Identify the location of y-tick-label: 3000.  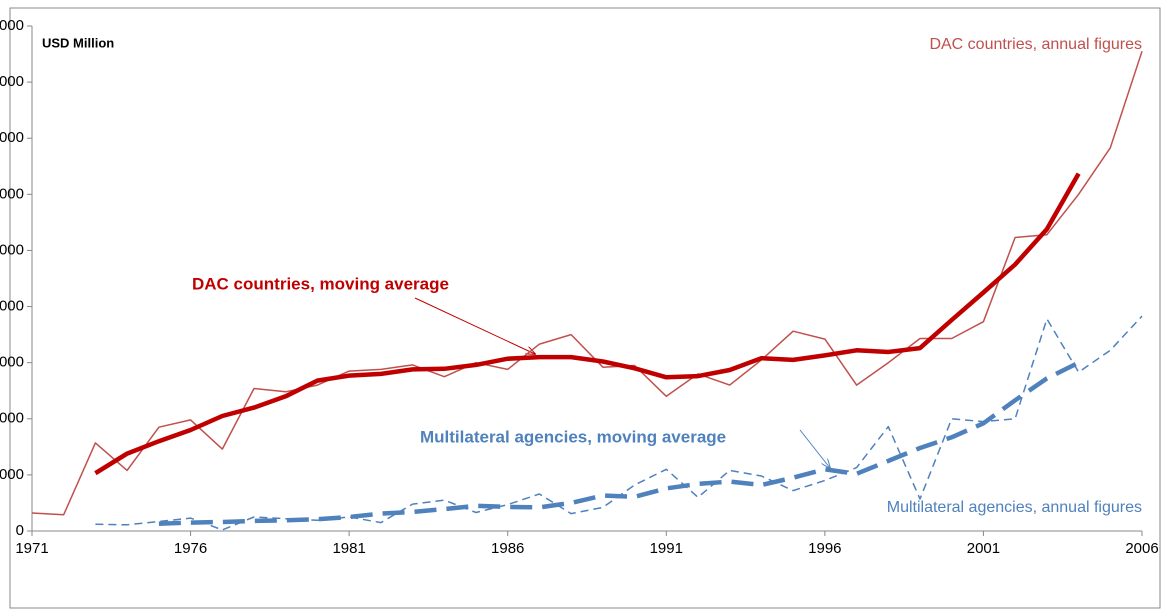
(12, 362).